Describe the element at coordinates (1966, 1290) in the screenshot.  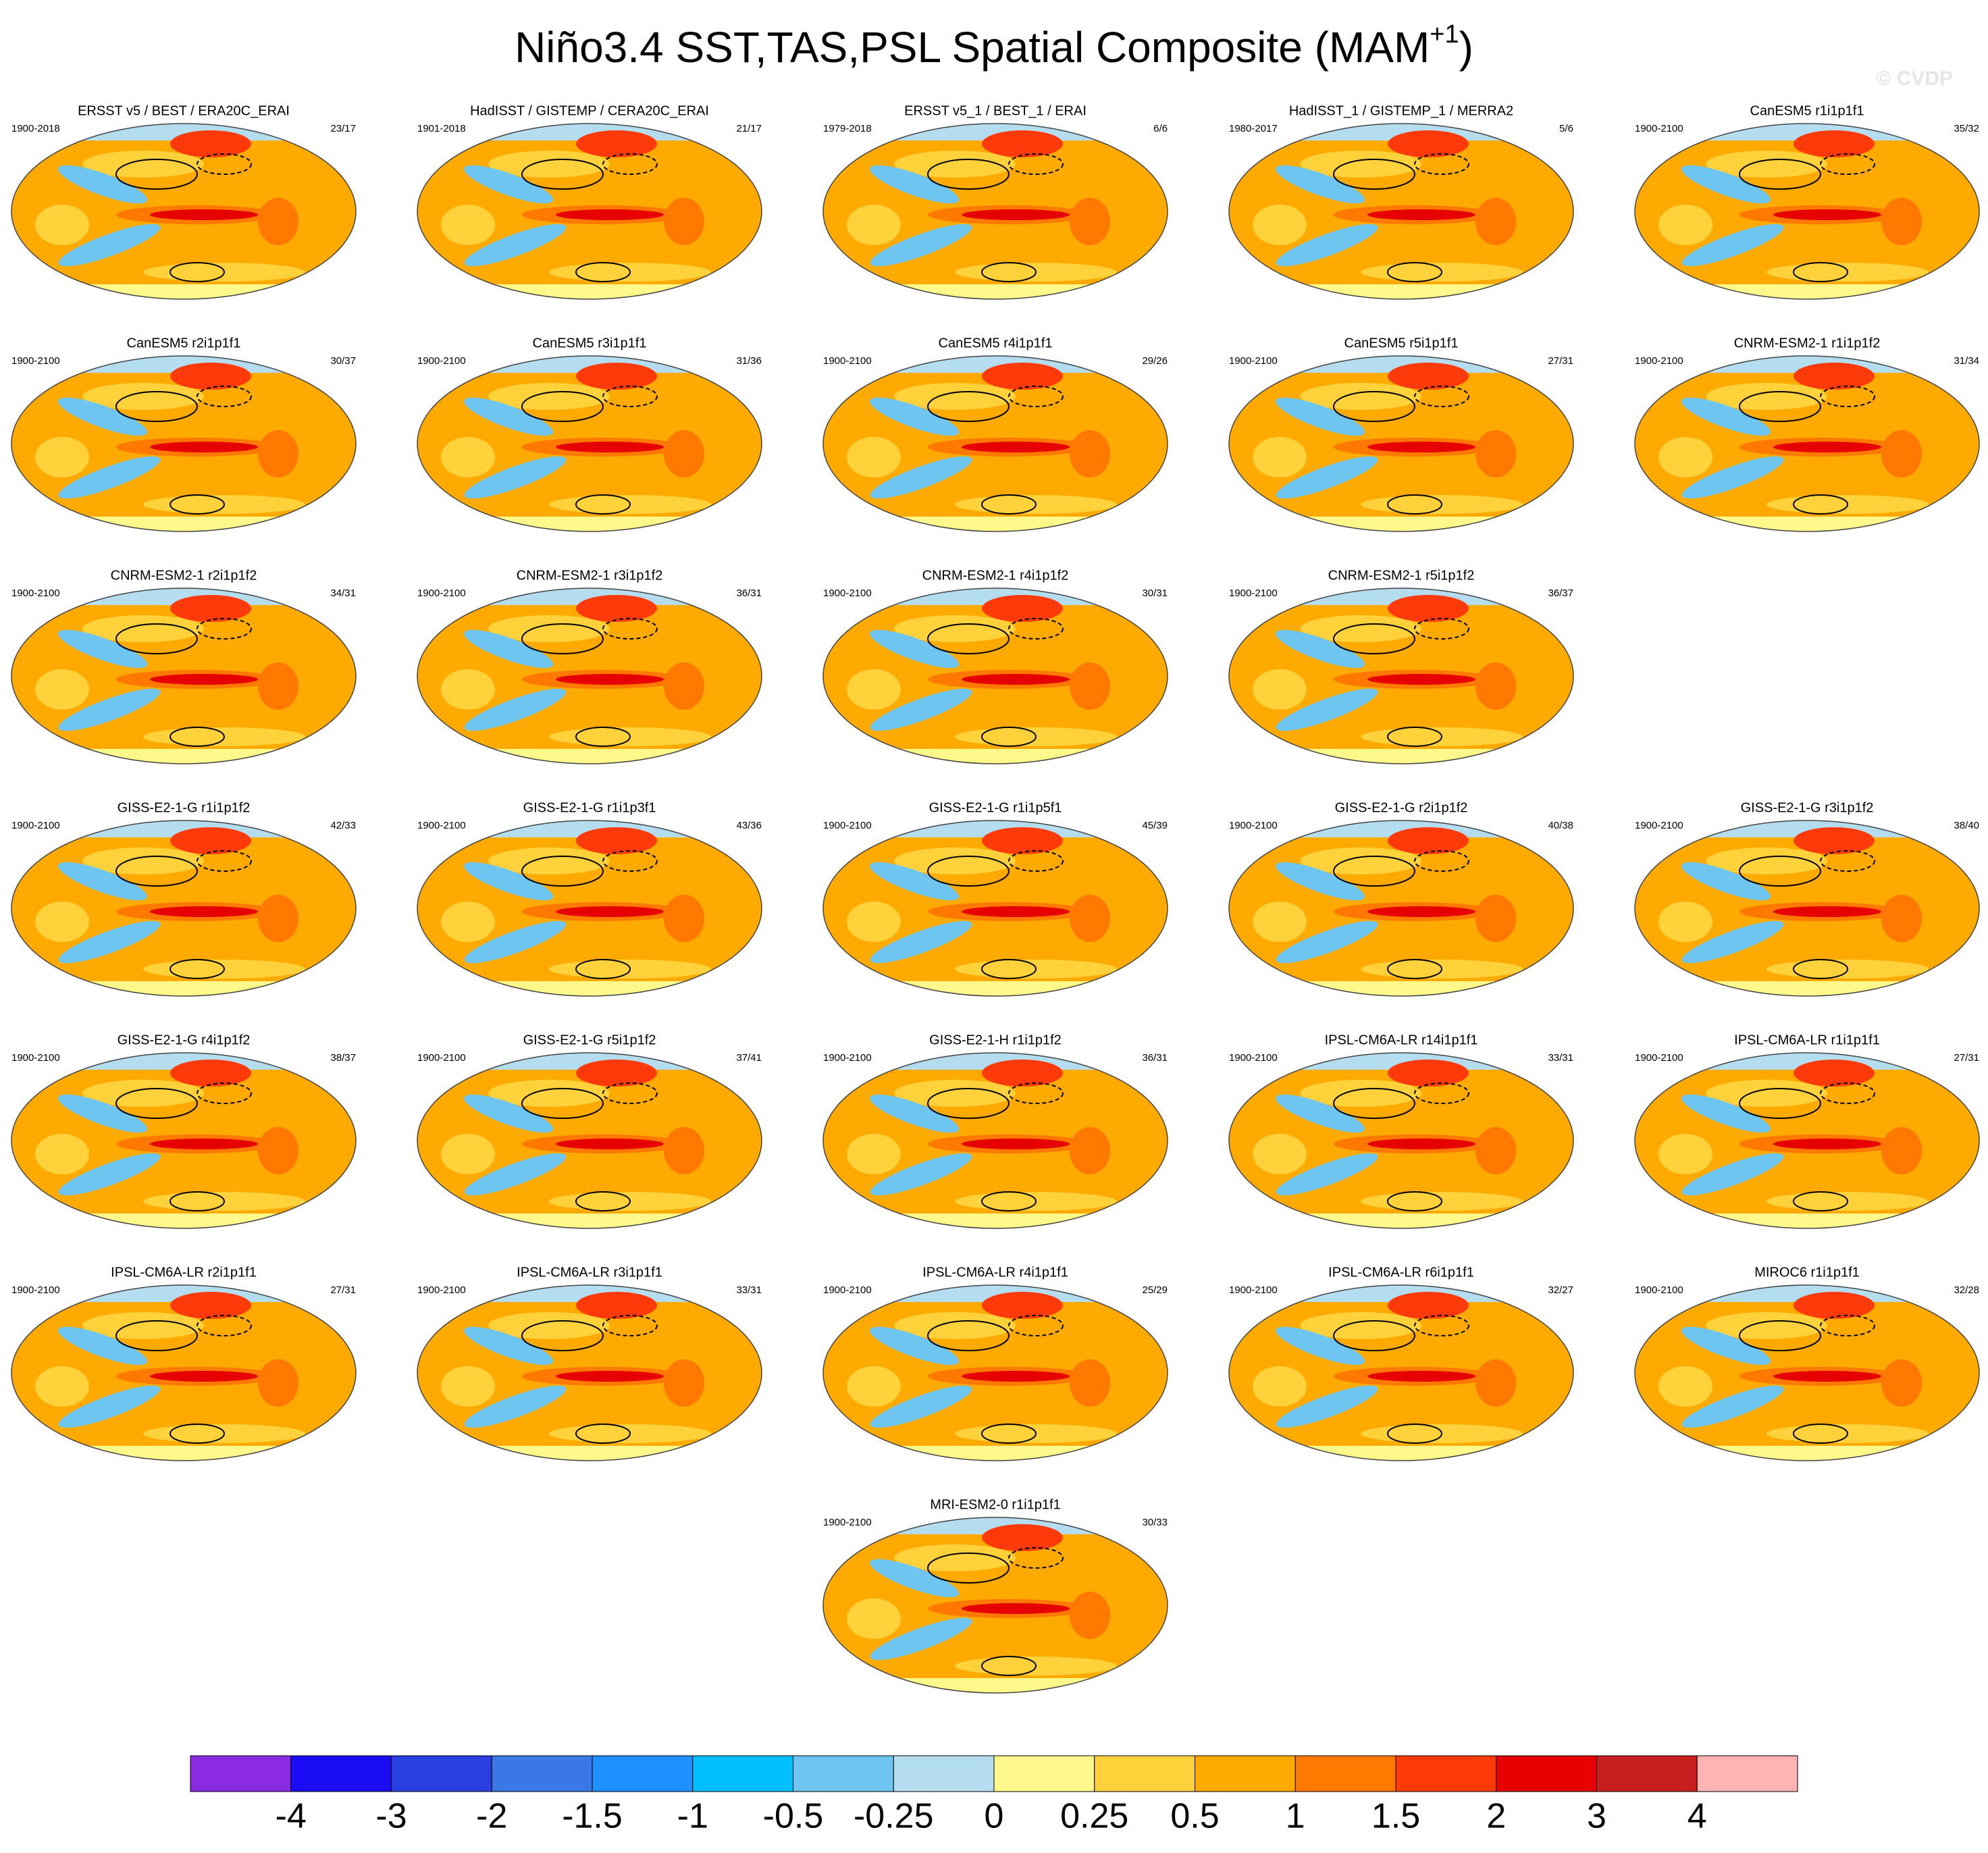
I see `panel-count: 32/28` at that location.